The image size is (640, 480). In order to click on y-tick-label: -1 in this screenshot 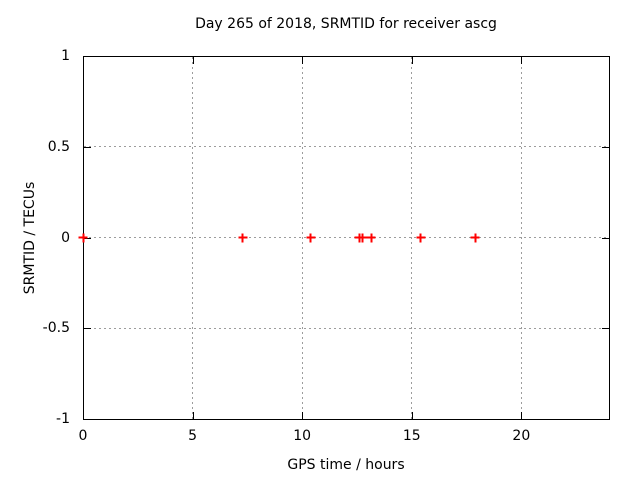, I will do `click(63, 419)`.